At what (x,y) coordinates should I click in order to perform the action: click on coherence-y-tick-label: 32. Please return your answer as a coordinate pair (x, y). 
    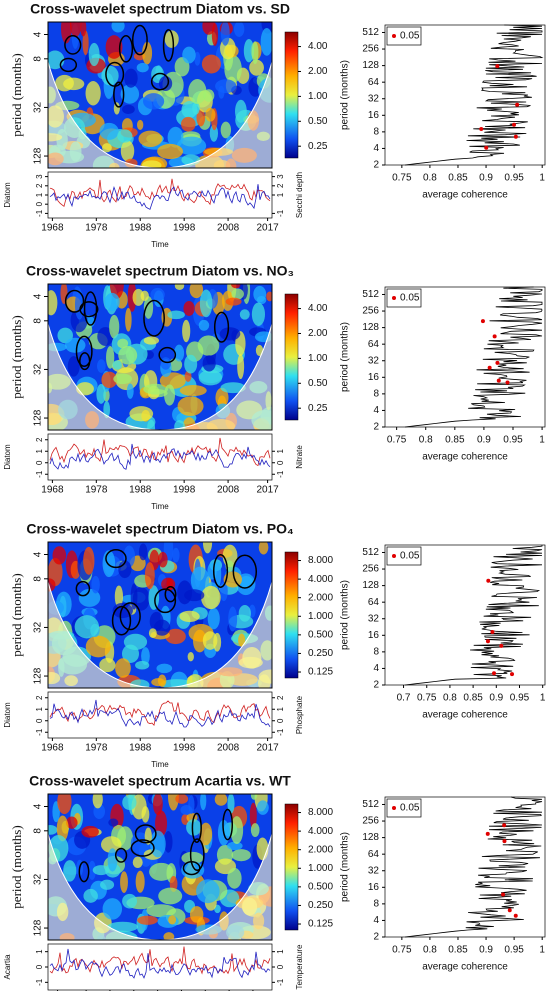
    Looking at the image, I should click on (374, 98).